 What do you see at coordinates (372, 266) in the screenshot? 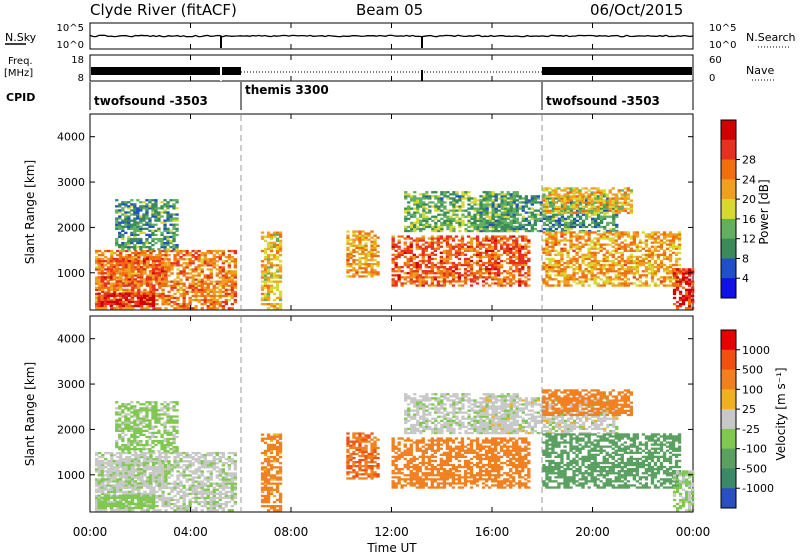
I see `power-cell-r5` at bounding box center [372, 266].